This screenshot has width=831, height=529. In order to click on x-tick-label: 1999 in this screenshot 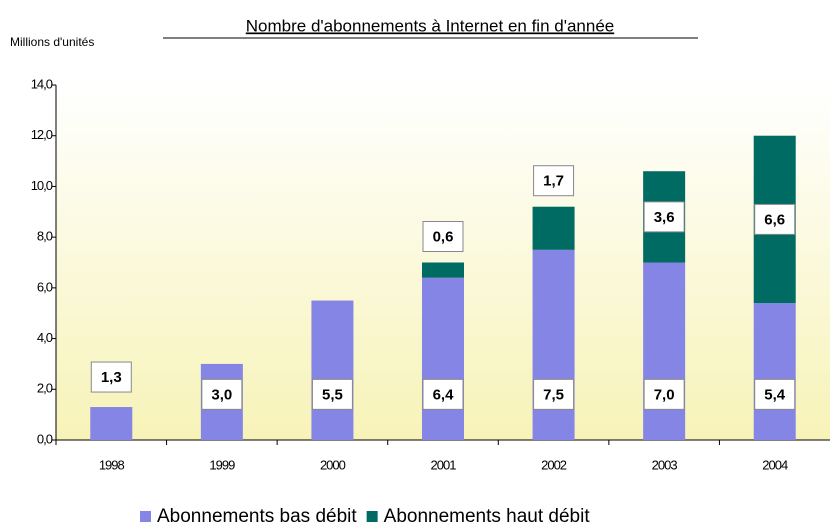, I will do `click(222, 464)`.